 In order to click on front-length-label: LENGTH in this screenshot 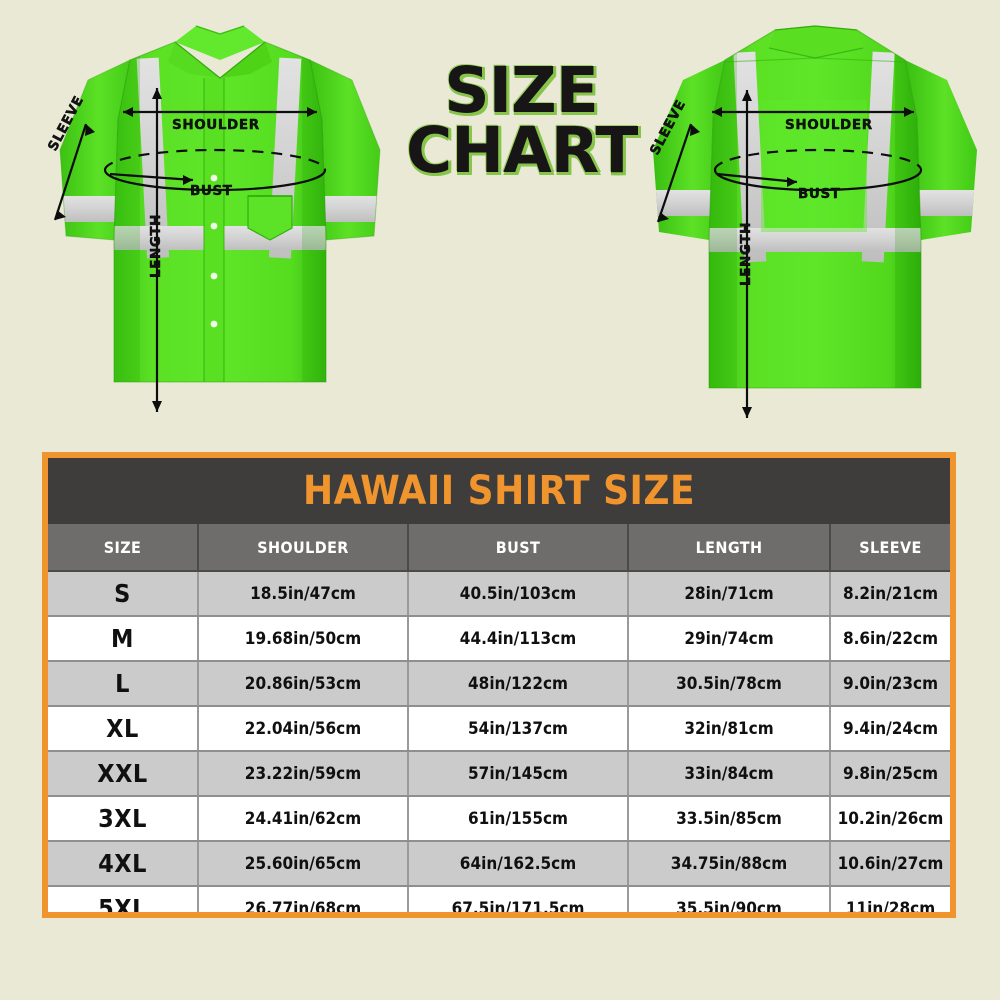, I will do `click(156, 245)`.